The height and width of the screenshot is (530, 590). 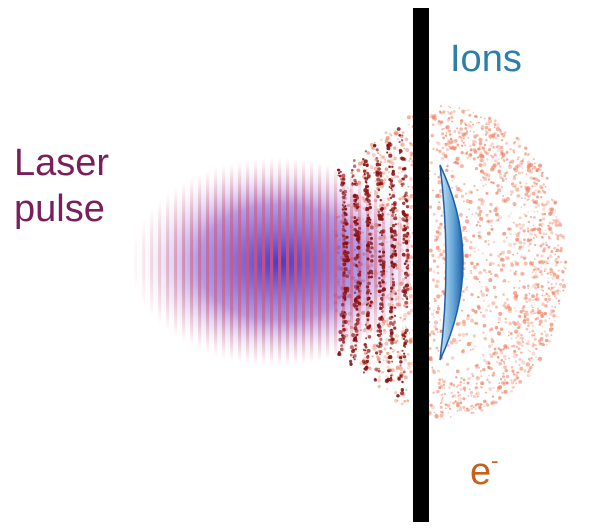 What do you see at coordinates (495, 460) in the screenshot?
I see `electron-charge: -` at bounding box center [495, 460].